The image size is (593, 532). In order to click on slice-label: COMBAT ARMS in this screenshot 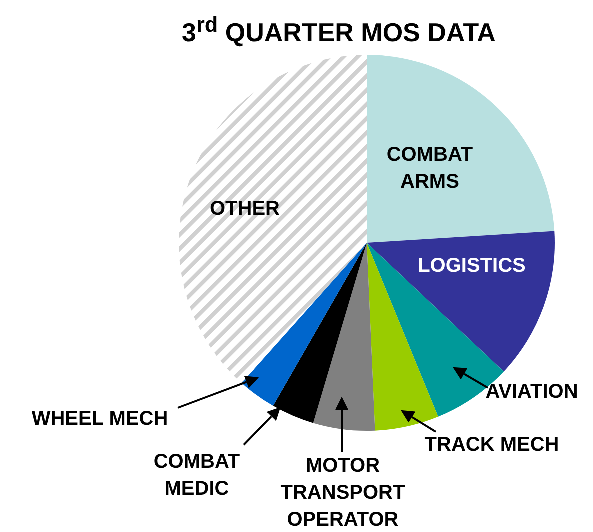, I will do `click(430, 169)`.